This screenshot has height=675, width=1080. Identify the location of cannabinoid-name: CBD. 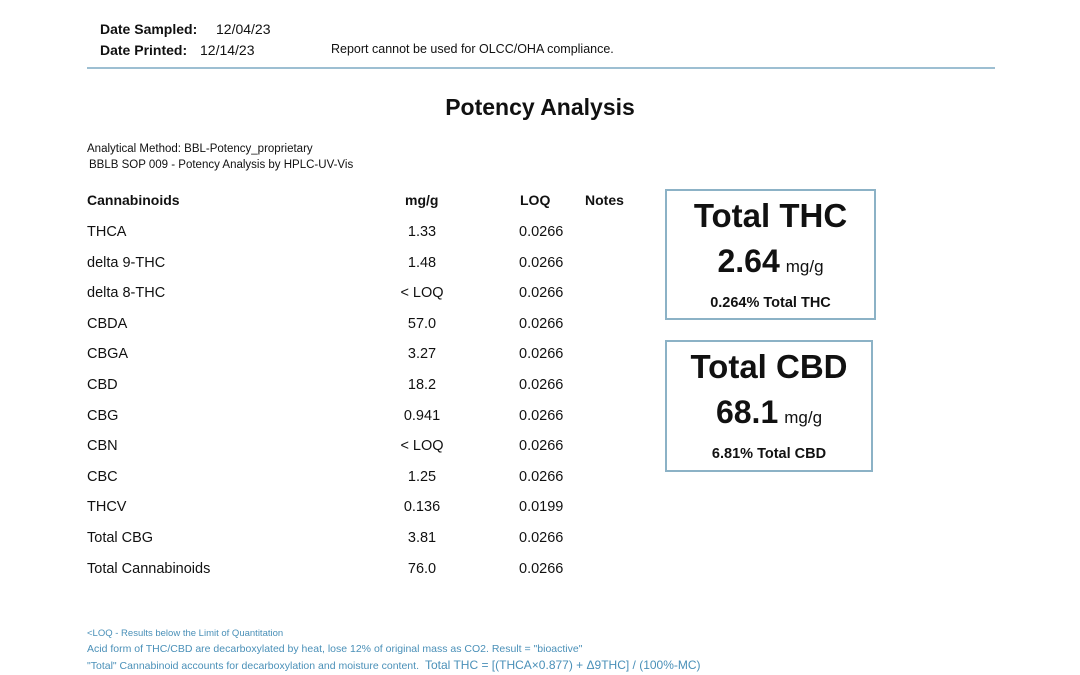
(102, 385).